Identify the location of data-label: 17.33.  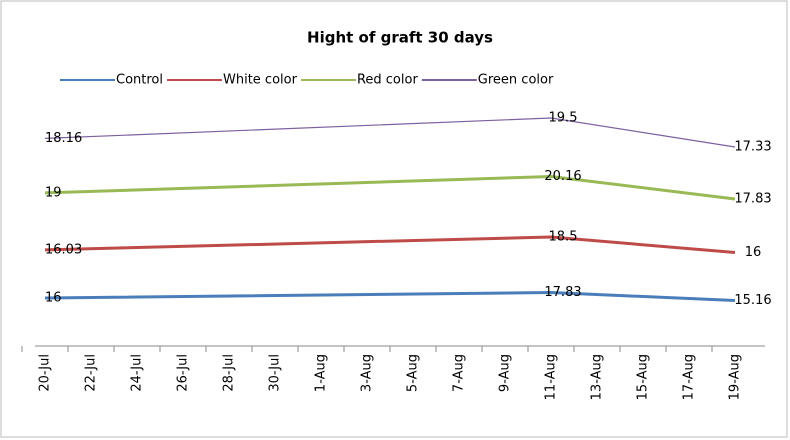
(752, 147).